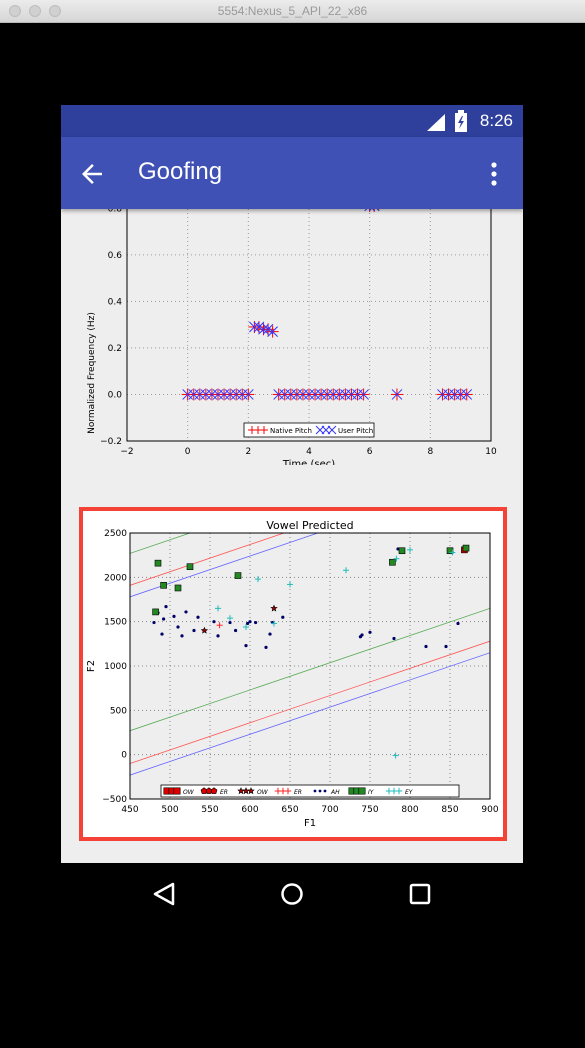 The height and width of the screenshot is (1048, 585). Describe the element at coordinates (209, 810) in the screenshot. I see `vowel-xtick: 550` at that location.